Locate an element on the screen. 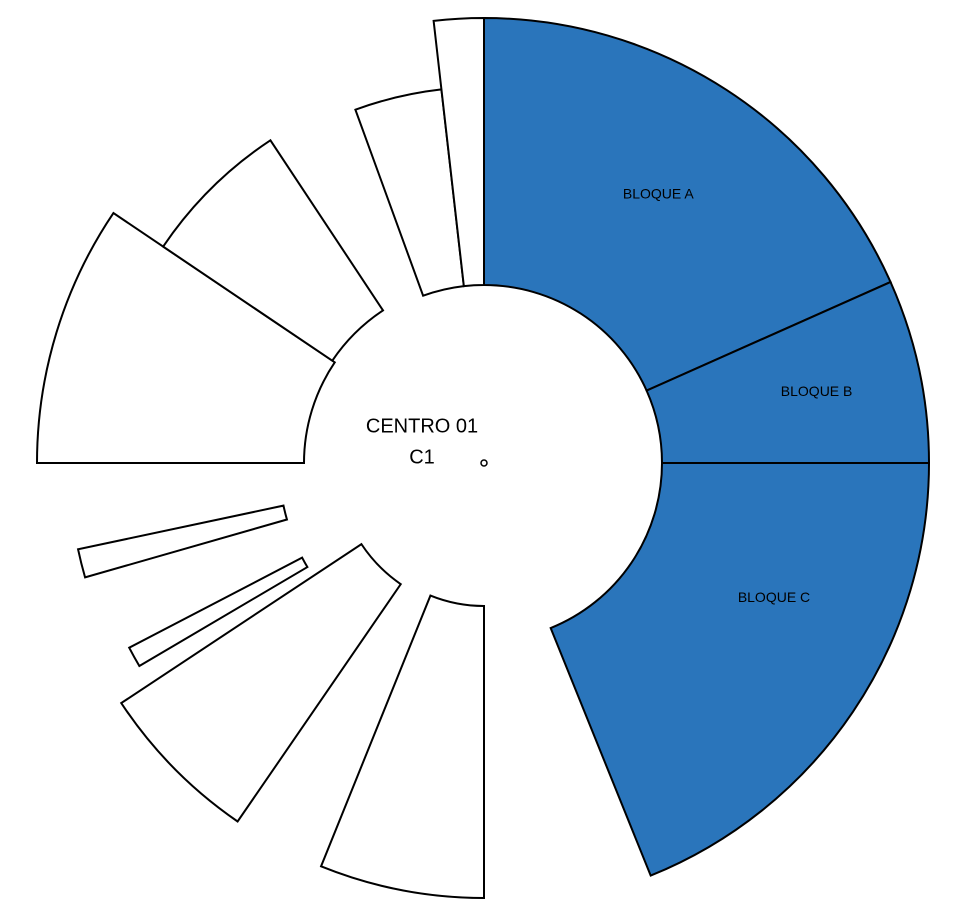 This screenshot has height=923, width=955. center-subtitle: C1 is located at coordinates (422, 457).